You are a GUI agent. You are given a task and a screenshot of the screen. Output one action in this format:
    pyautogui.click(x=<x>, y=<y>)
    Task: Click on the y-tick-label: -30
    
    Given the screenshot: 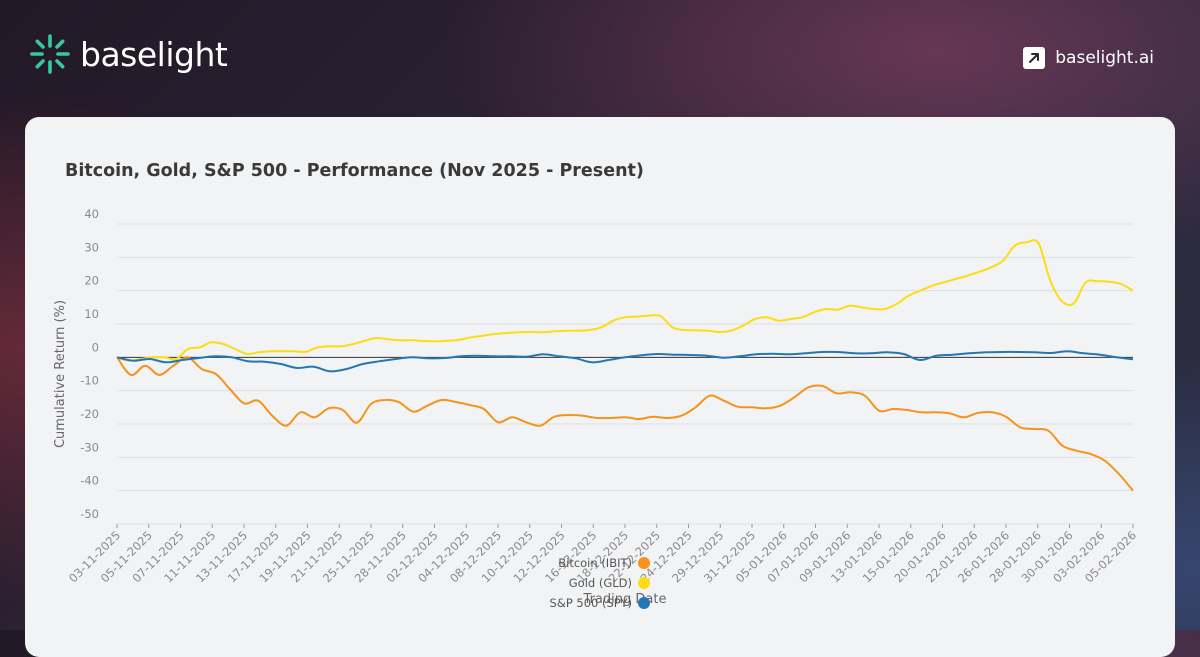 What is the action you would take?
    pyautogui.click(x=89, y=447)
    